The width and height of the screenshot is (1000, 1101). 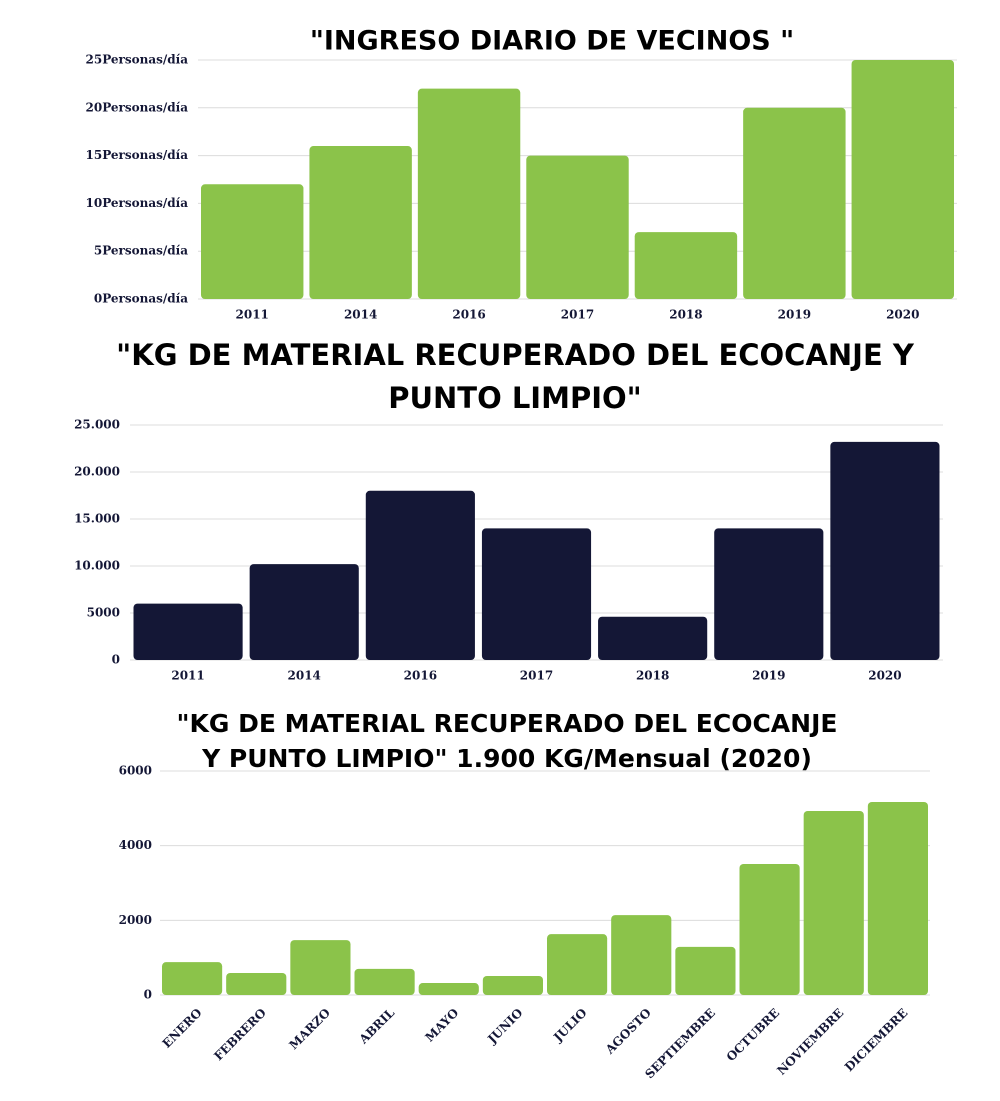 I want to click on x-tick-label: FEBRERO, so click(x=240, y=1035).